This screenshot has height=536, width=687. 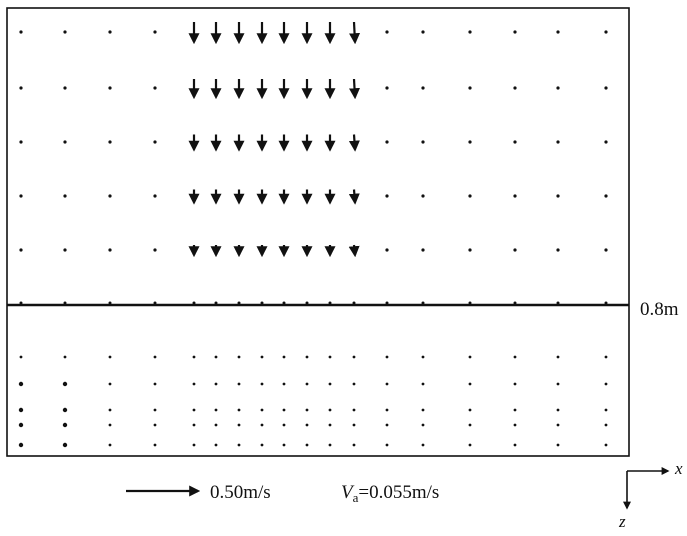 I want to click on va-subscript: a, so click(x=355, y=497).